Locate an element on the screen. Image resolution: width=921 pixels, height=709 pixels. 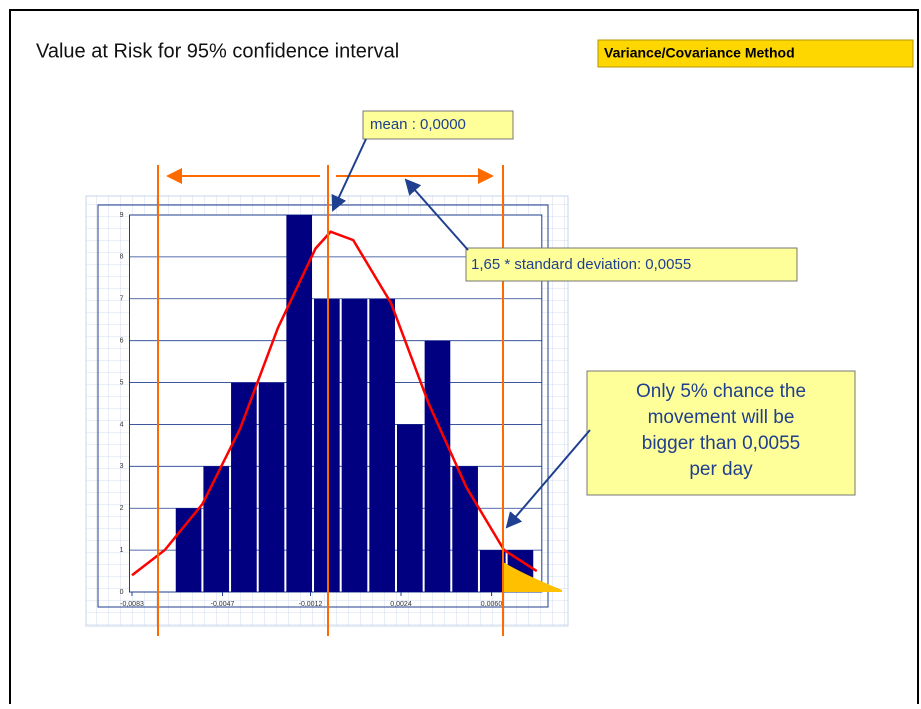
note-line: Only 5% chance the is located at coordinates (721, 391).